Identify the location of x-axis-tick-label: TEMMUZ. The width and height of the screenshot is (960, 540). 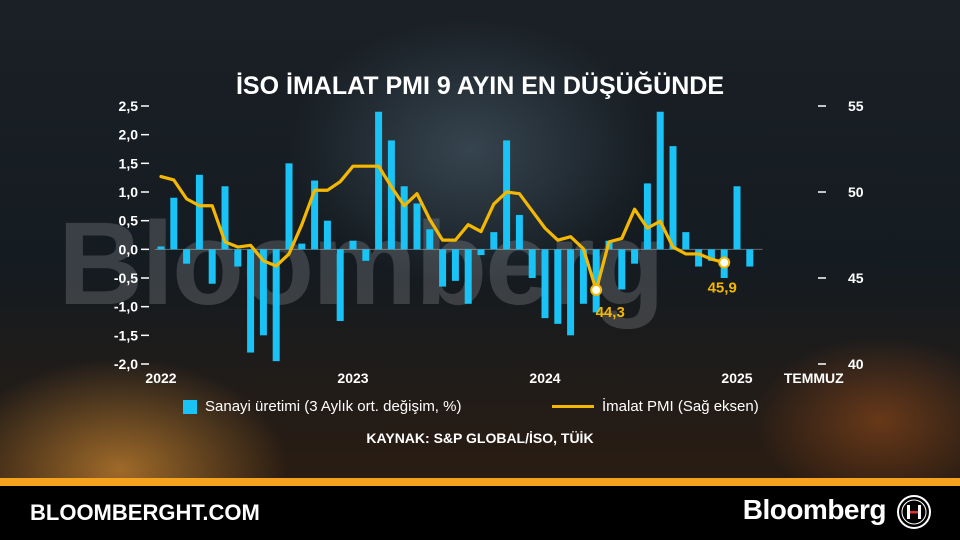
(814, 378).